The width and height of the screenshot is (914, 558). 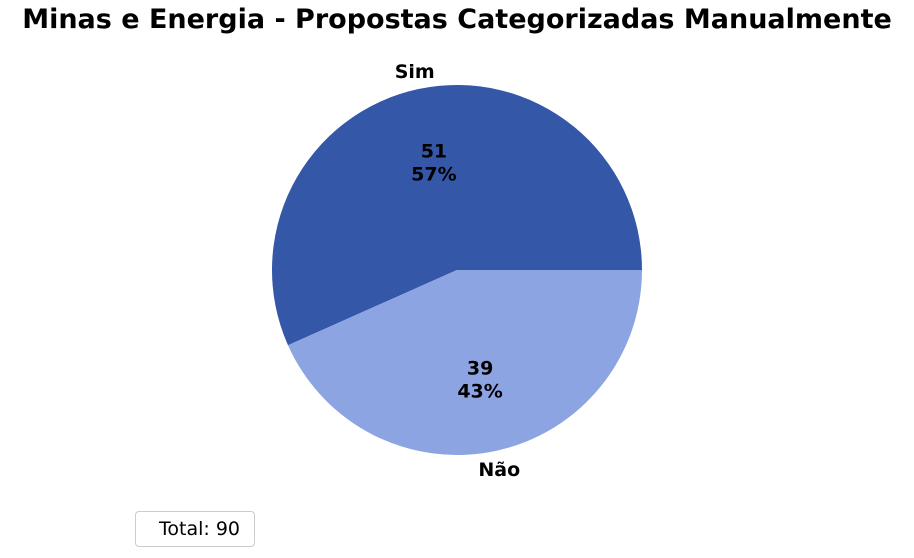 I want to click on slice-value-label-0: 51, so click(x=434, y=151).